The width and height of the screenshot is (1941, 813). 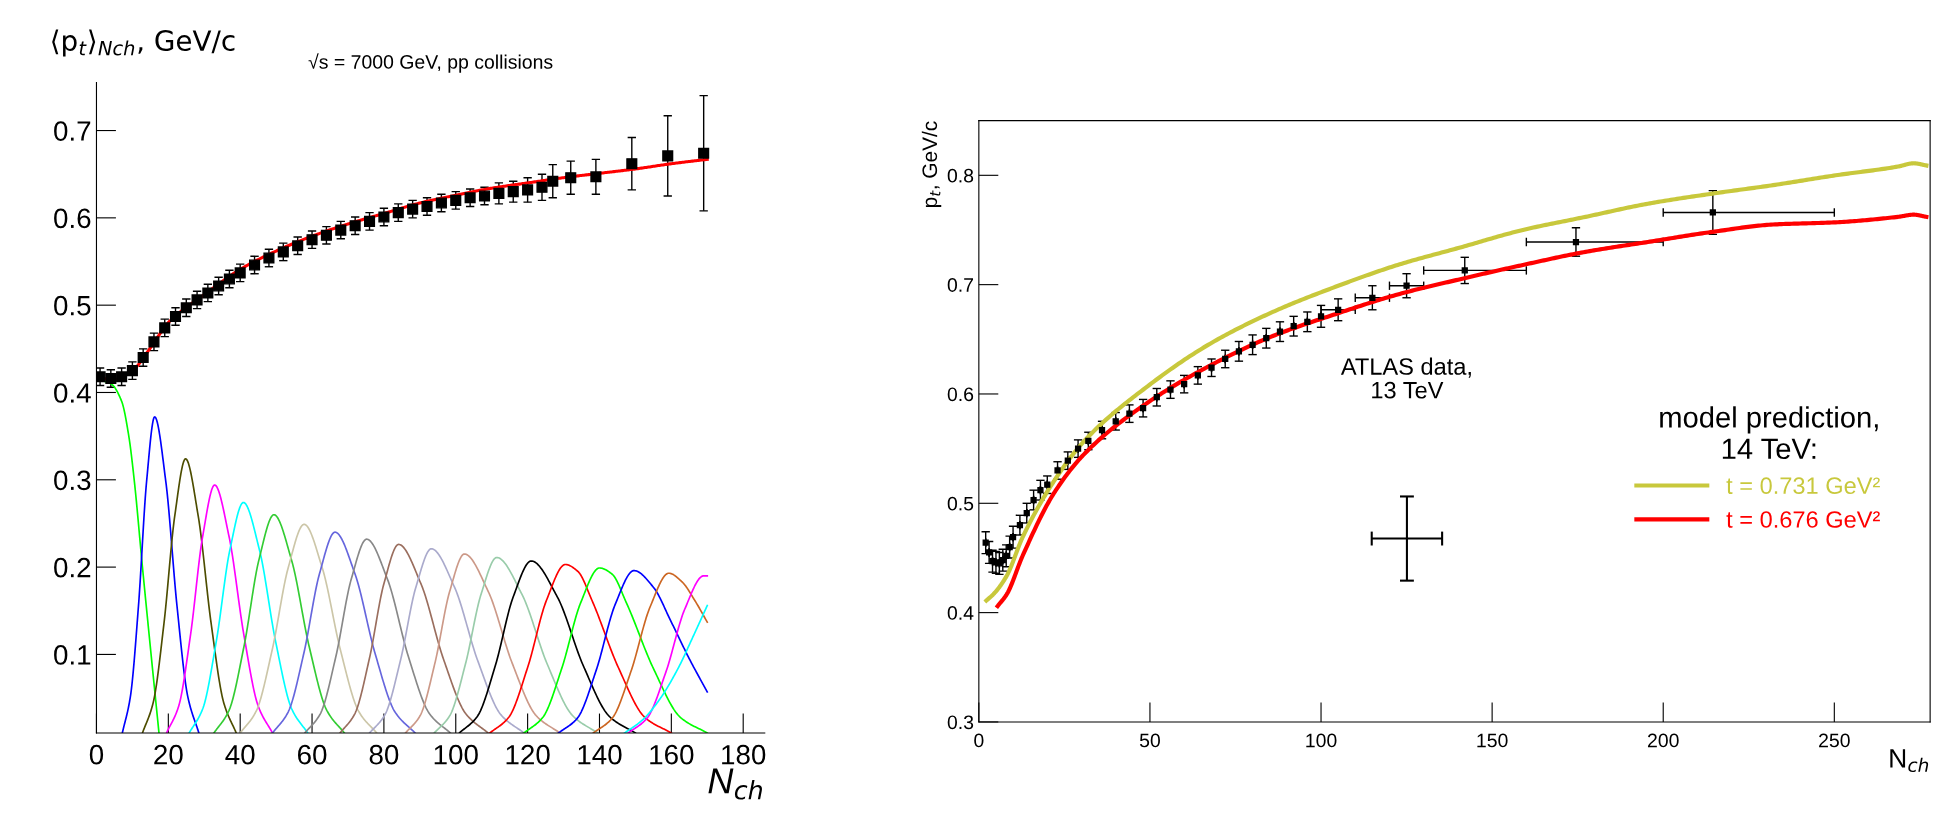 I want to click on y-tick-label: 0.2, so click(x=72, y=567).